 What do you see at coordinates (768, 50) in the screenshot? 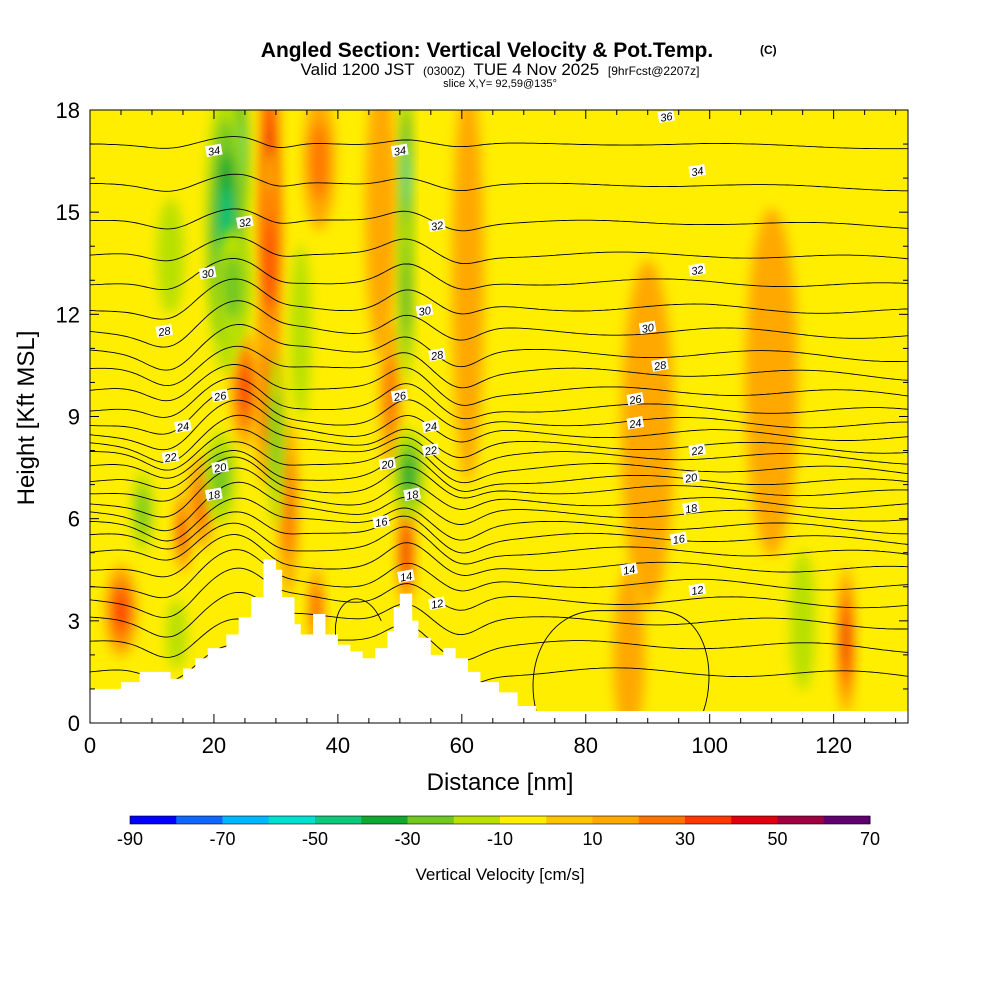
I see `chart-title-mark: (C)` at bounding box center [768, 50].